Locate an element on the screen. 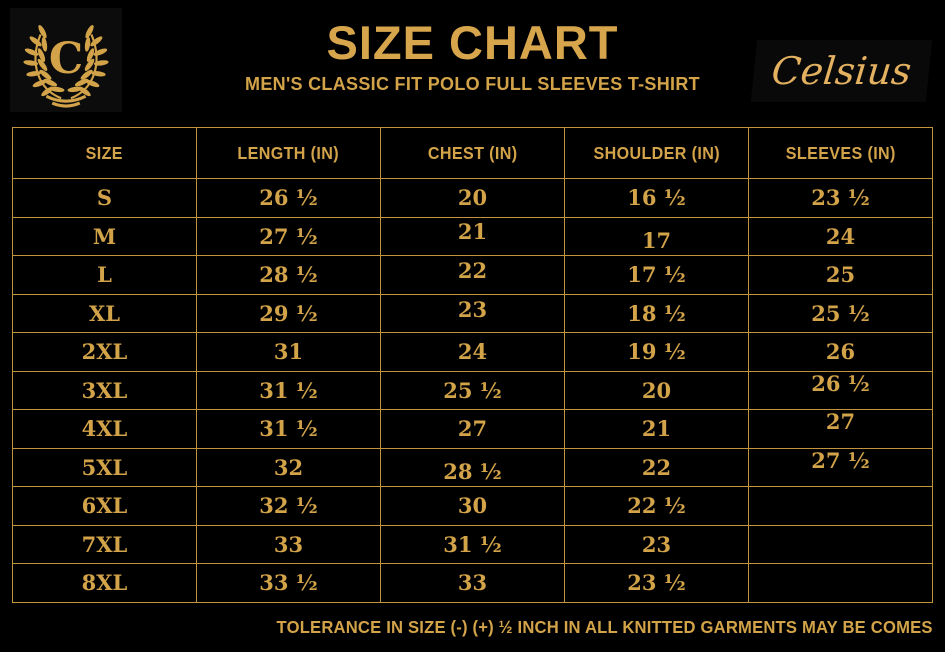 The image size is (945, 652). column-header-label: SLEEVES (IN) is located at coordinates (840, 152).